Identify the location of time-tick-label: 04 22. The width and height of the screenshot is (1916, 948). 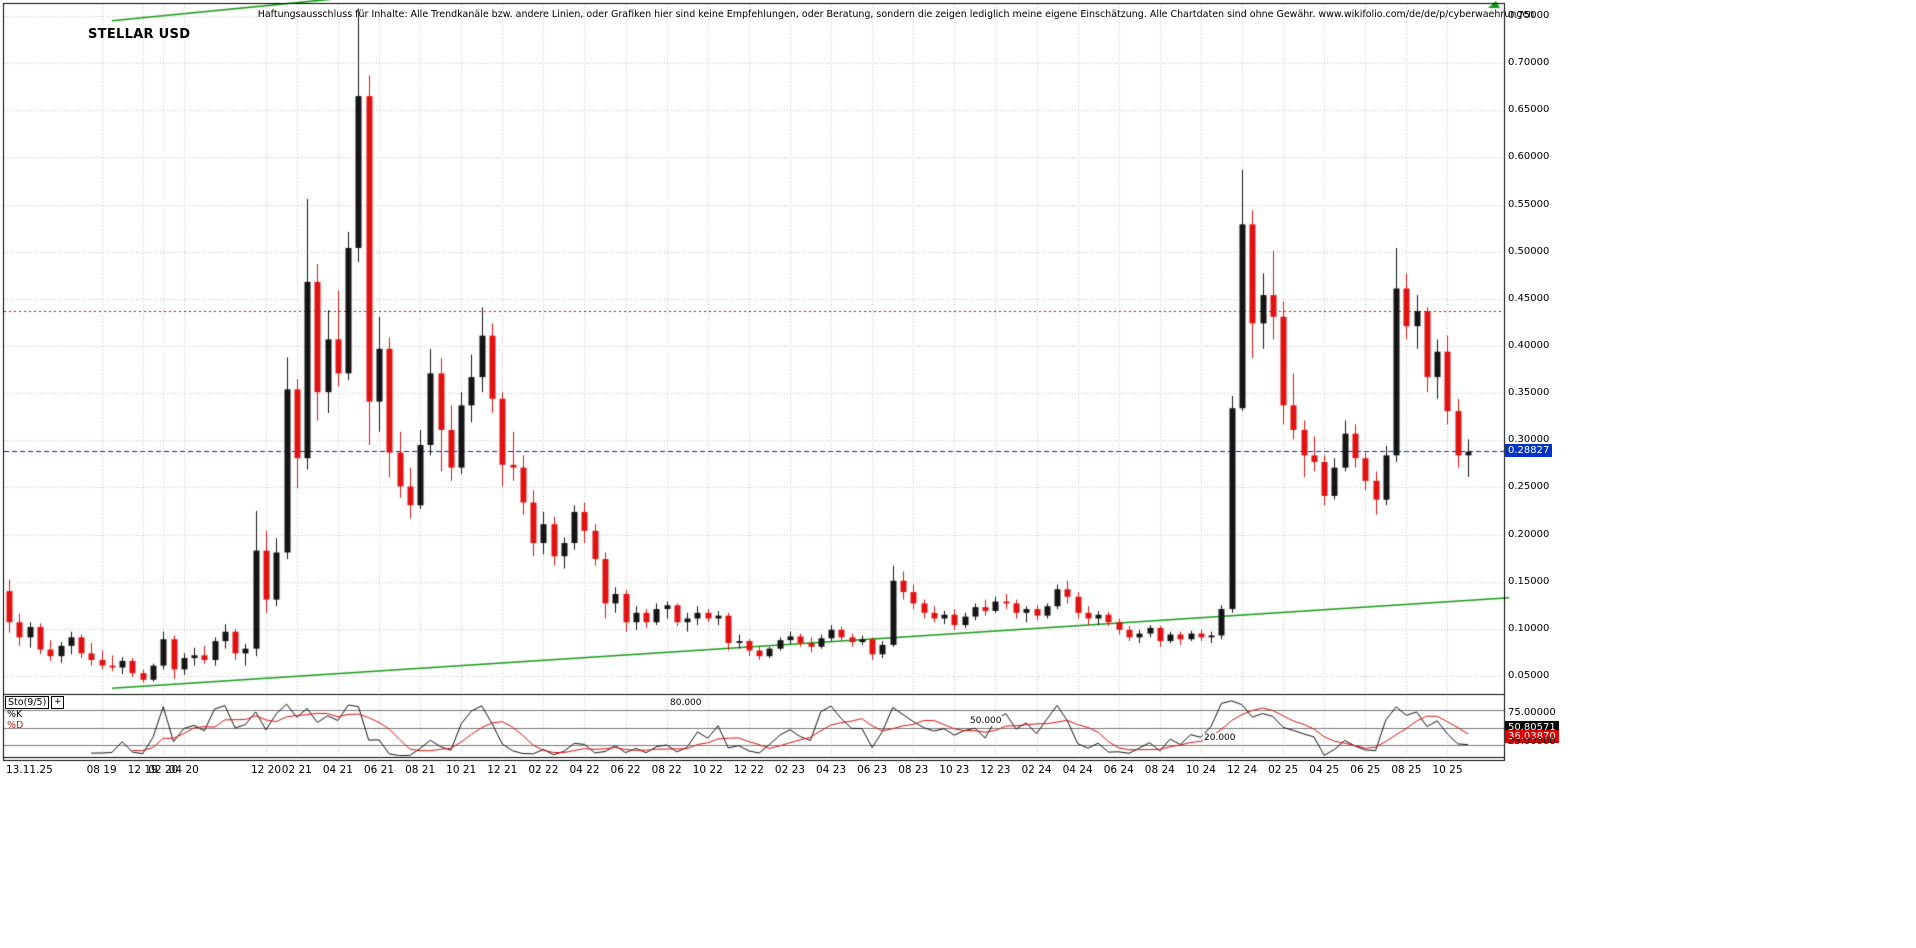
(584, 770).